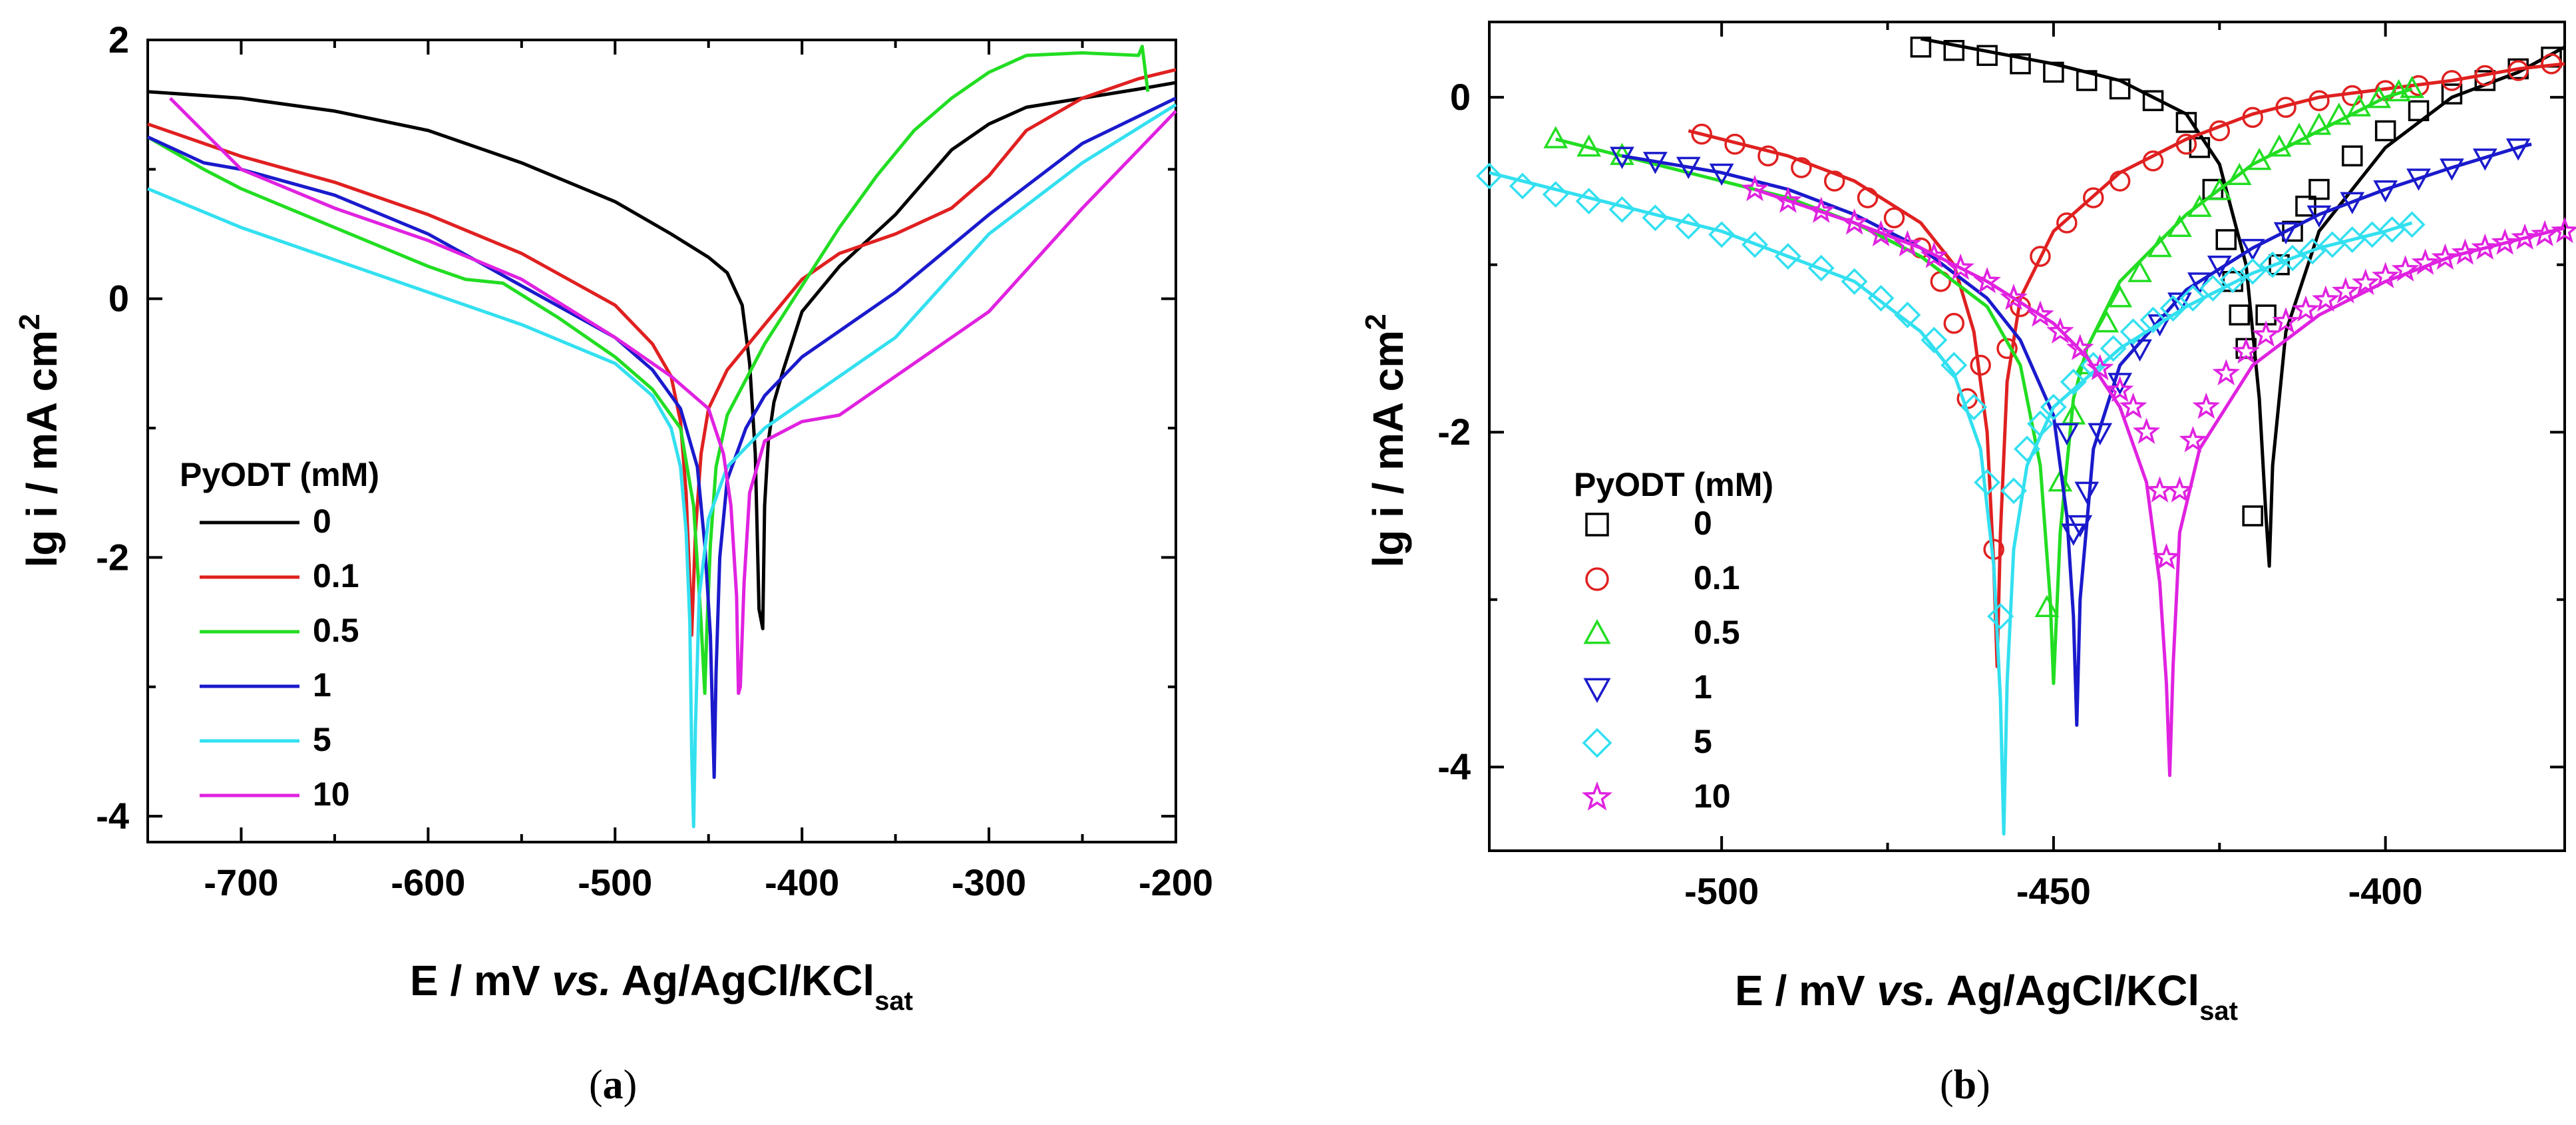 The width and height of the screenshot is (2576, 1125). I want to click on legend-0.1-label: 0.1, so click(336, 575).